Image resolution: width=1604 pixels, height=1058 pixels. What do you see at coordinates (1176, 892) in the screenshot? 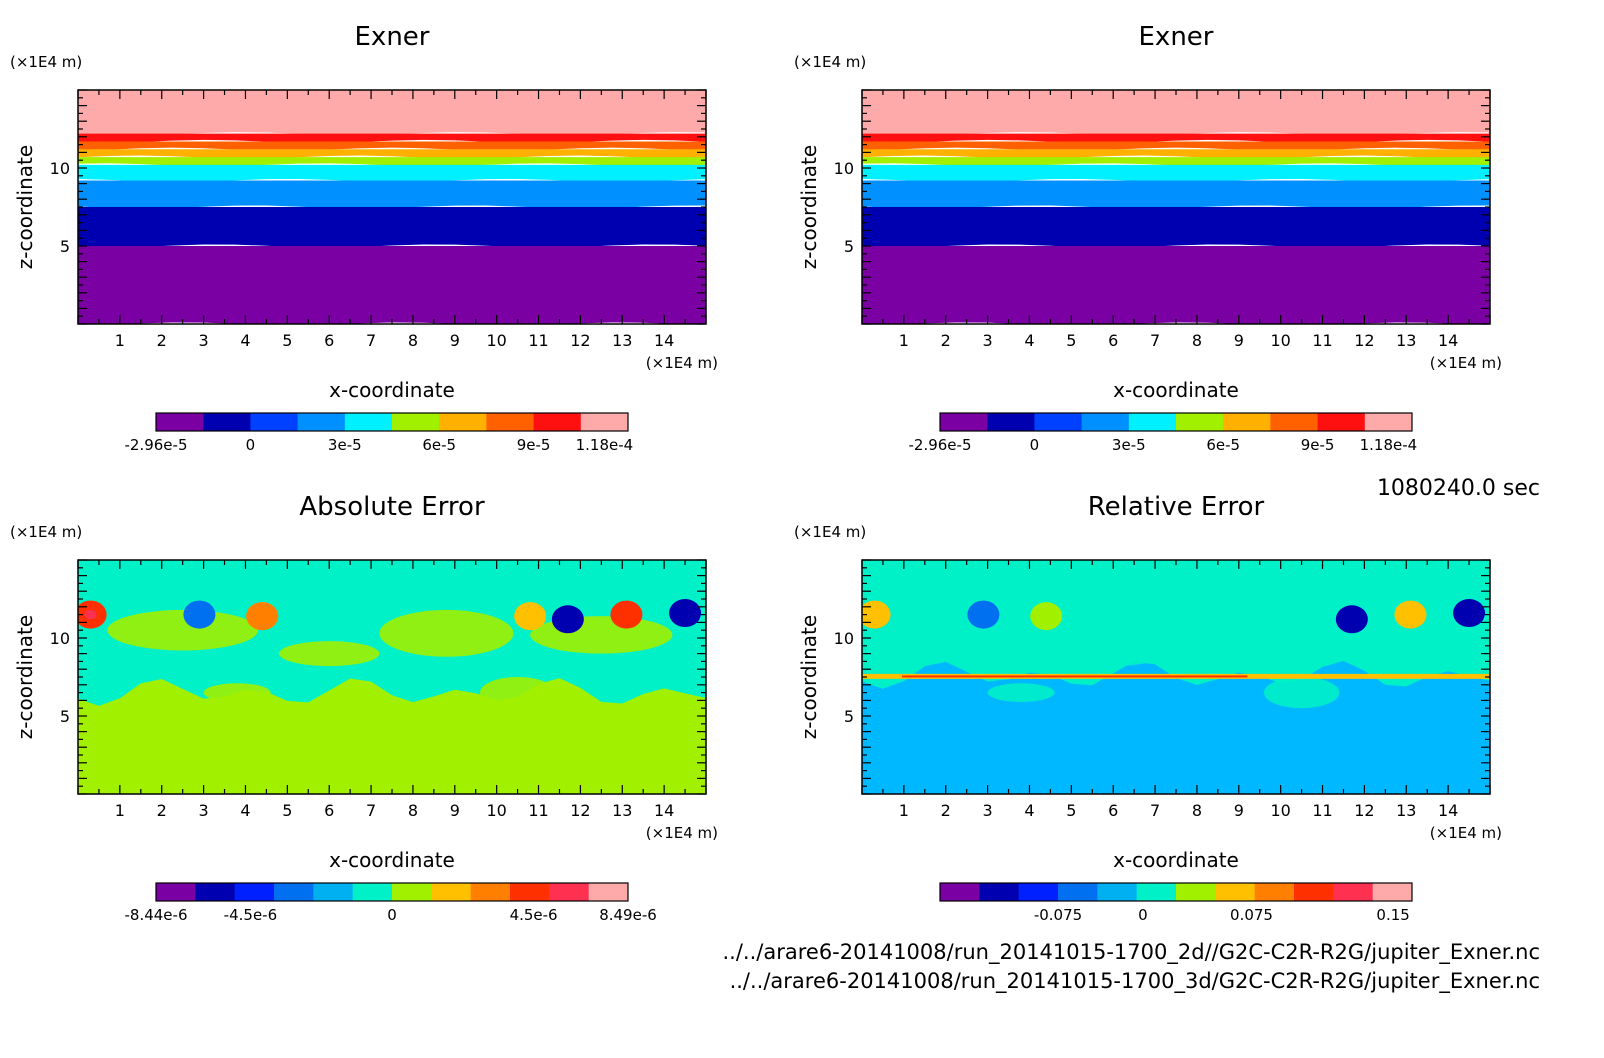
I see `colorbar-frame` at bounding box center [1176, 892].